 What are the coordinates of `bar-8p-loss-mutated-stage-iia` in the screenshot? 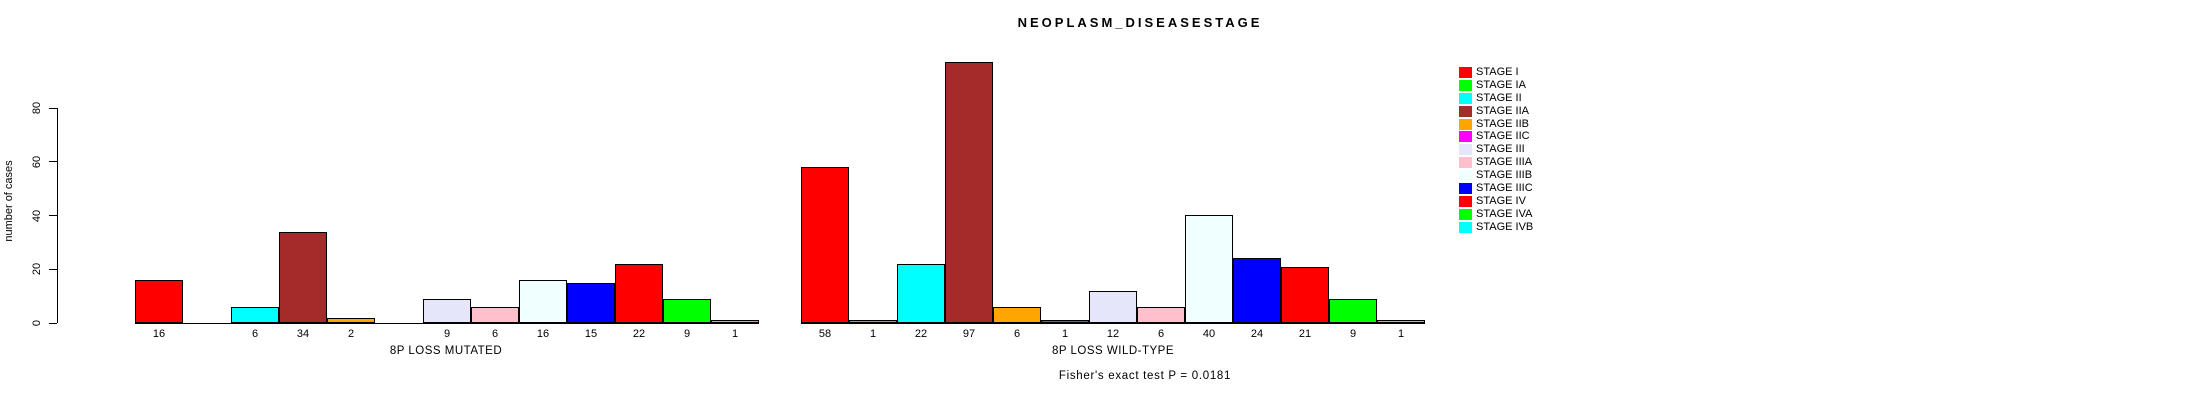 It's located at (303, 277).